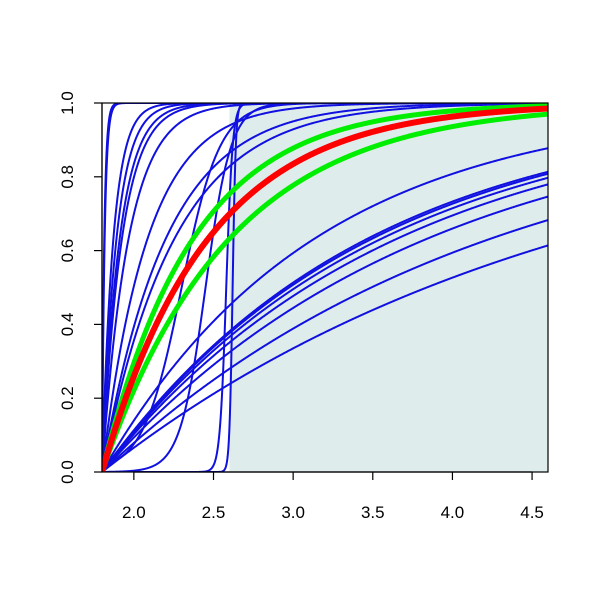 The height and width of the screenshot is (600, 600). What do you see at coordinates (80, 287) in the screenshot?
I see `y-axis: 0.0 0.2 0.4 0.6 0.8 1.0` at bounding box center [80, 287].